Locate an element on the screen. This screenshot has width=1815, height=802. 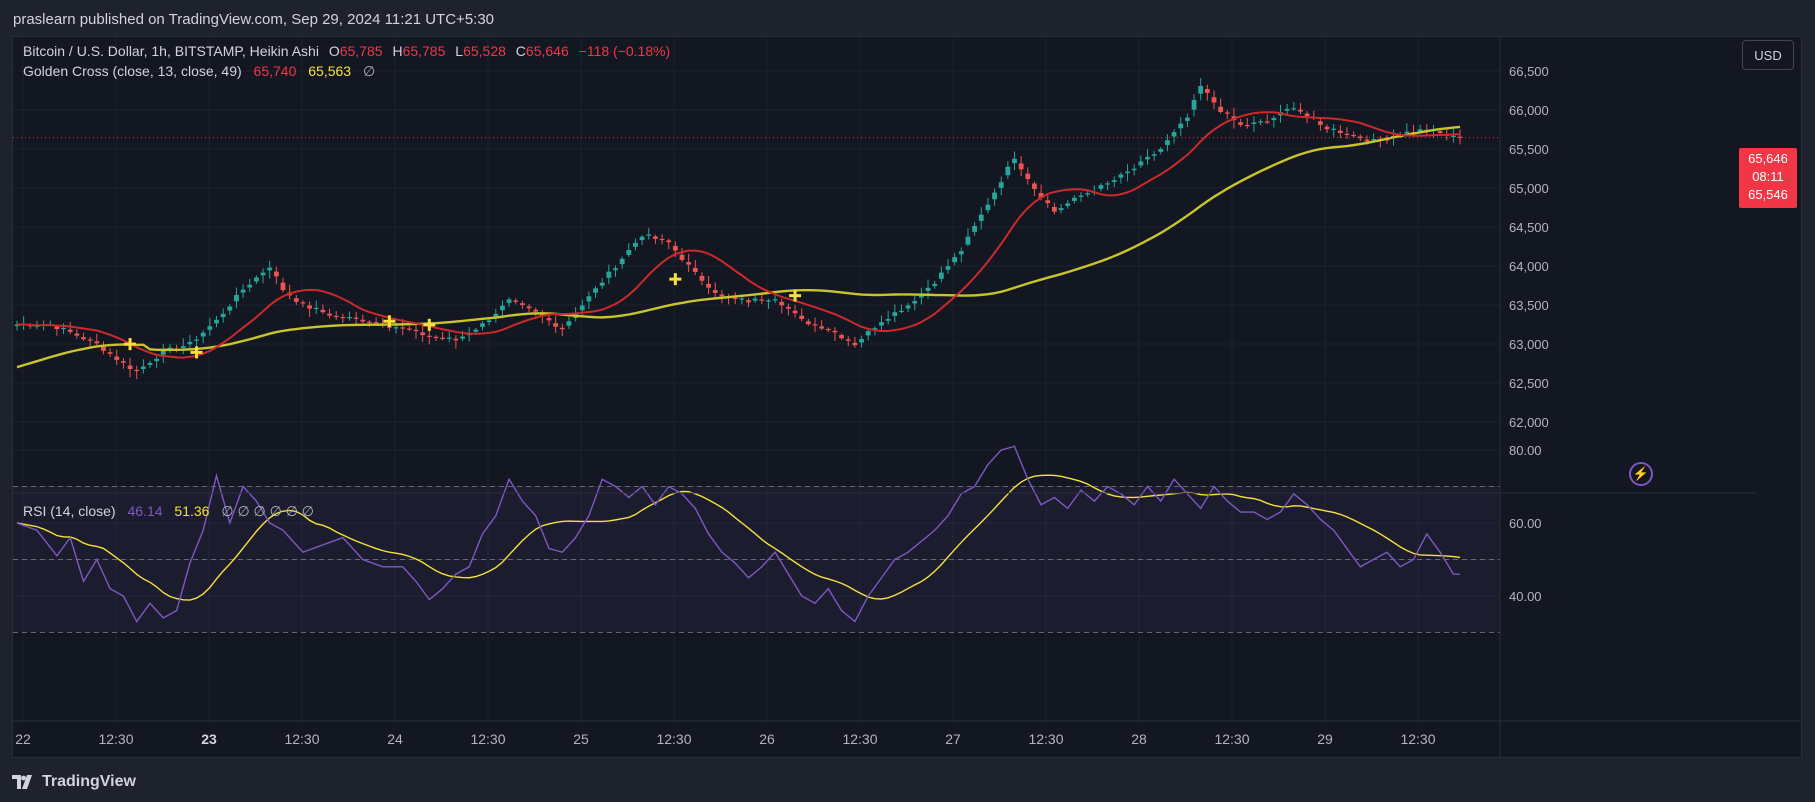
visibility-icon: ∅ is located at coordinates (369, 71).